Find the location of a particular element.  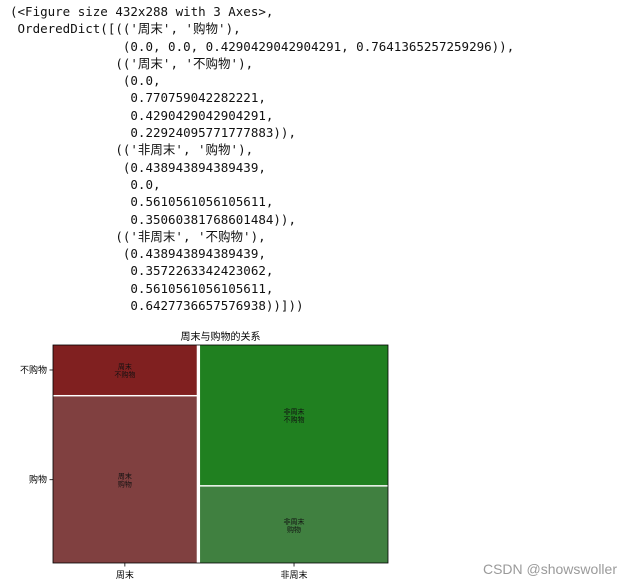

watermark: CSDN @showswoller is located at coordinates (549, 569).